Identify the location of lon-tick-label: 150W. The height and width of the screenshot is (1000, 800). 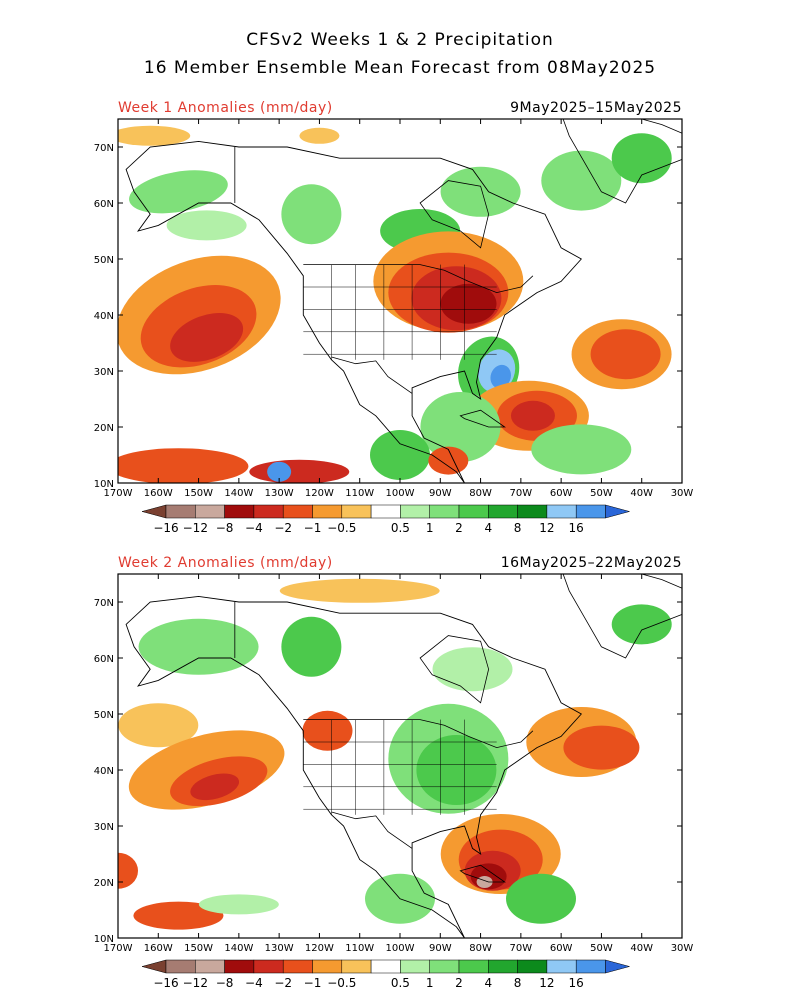
(198, 493).